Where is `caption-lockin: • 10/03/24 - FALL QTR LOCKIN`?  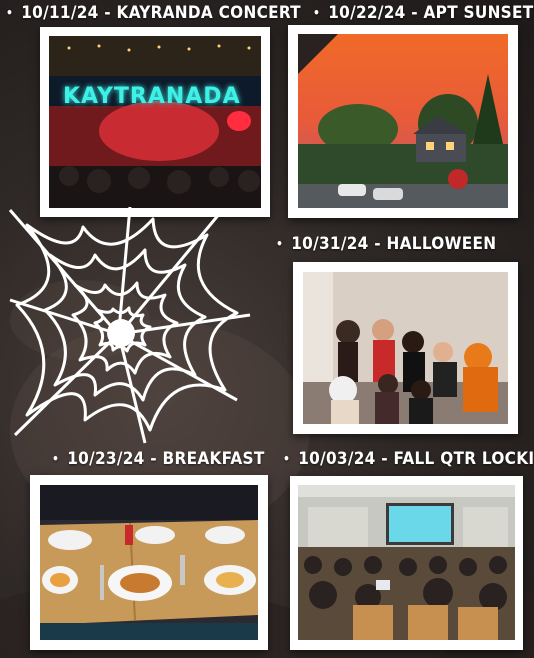 caption-lockin: • 10/03/24 - FALL QTR LOCKIN is located at coordinates (408, 459).